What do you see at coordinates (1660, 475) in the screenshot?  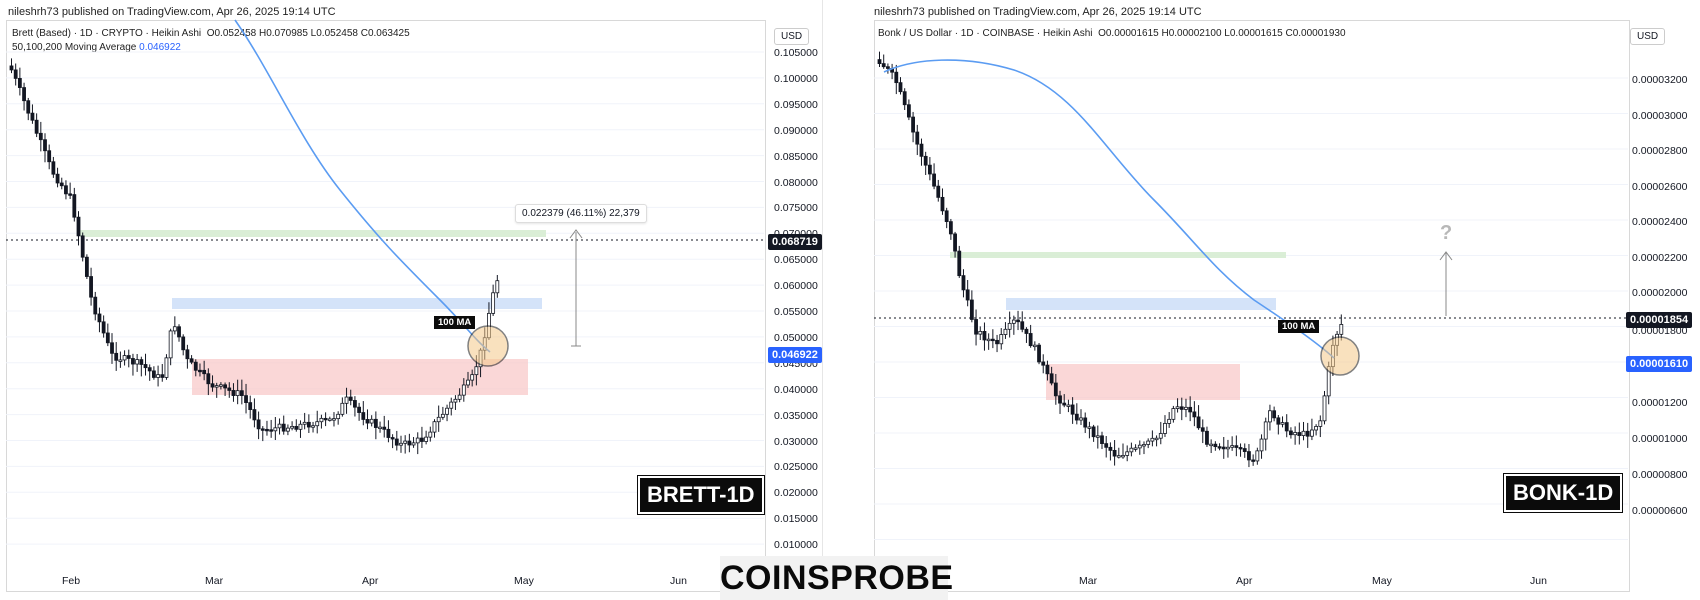 I see `y-tick-label: 0.00000800` at bounding box center [1660, 475].